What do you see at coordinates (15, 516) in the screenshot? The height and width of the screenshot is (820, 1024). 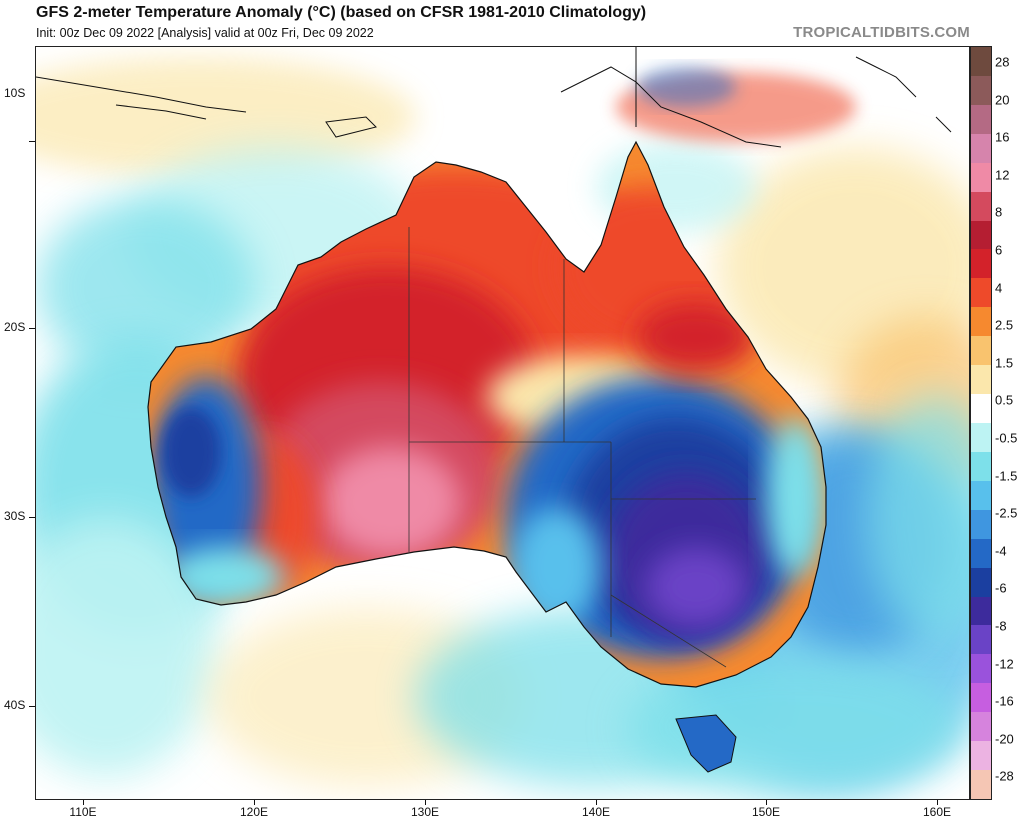 I see `lat-label-30s: 30S` at bounding box center [15, 516].